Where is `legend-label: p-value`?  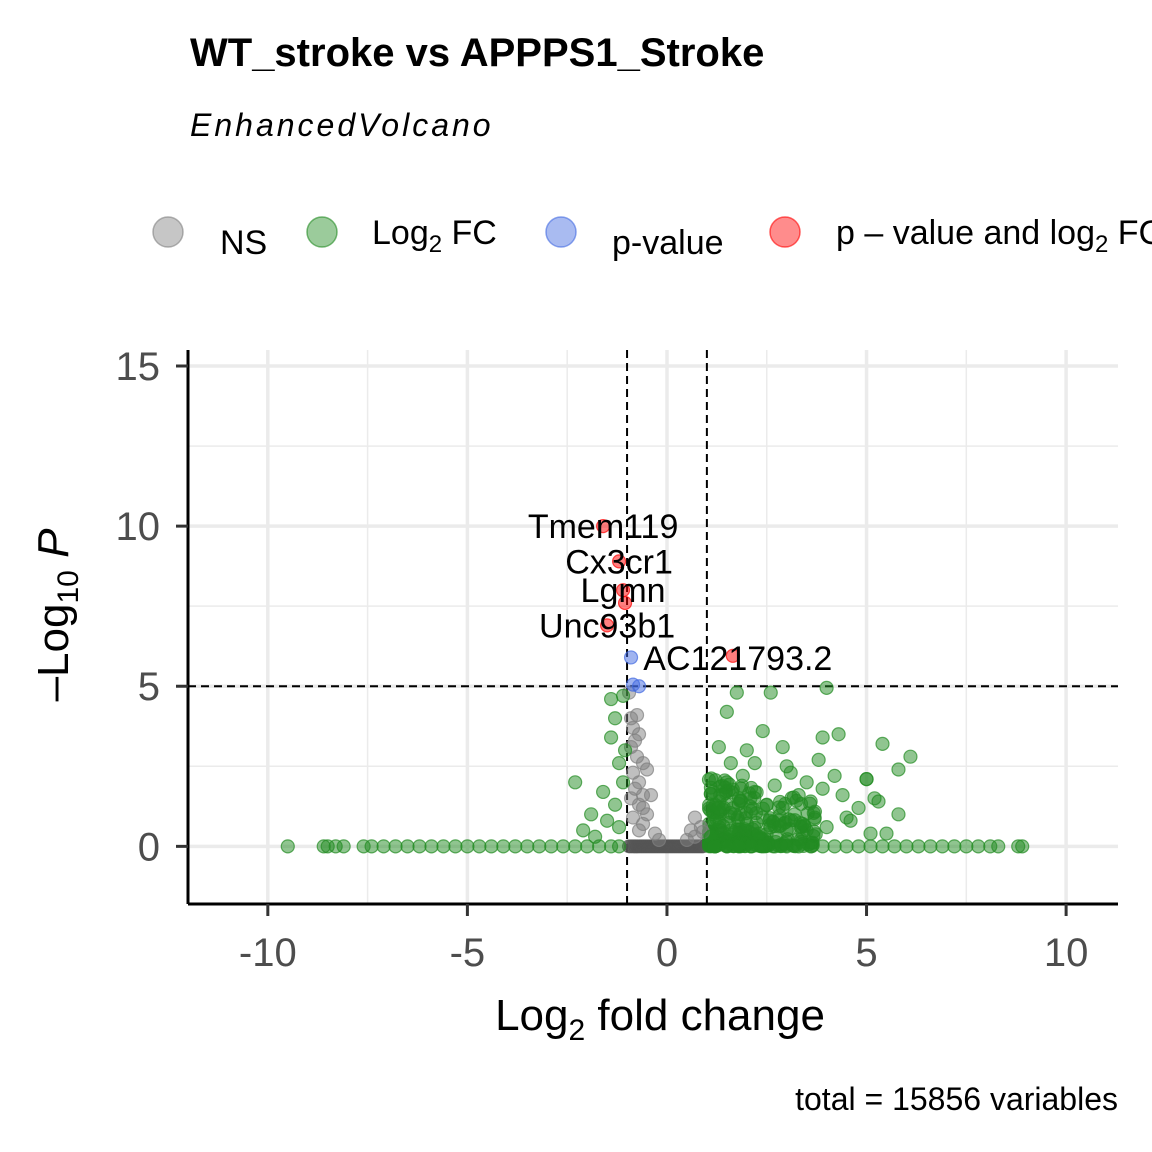 legend-label: p-value is located at coordinates (668, 243).